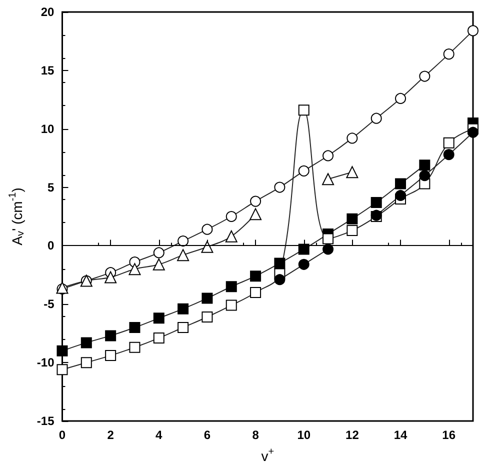 The image size is (480, 468). What do you see at coordinates (110, 435) in the screenshot?
I see `x-tick-label: 2` at bounding box center [110, 435].